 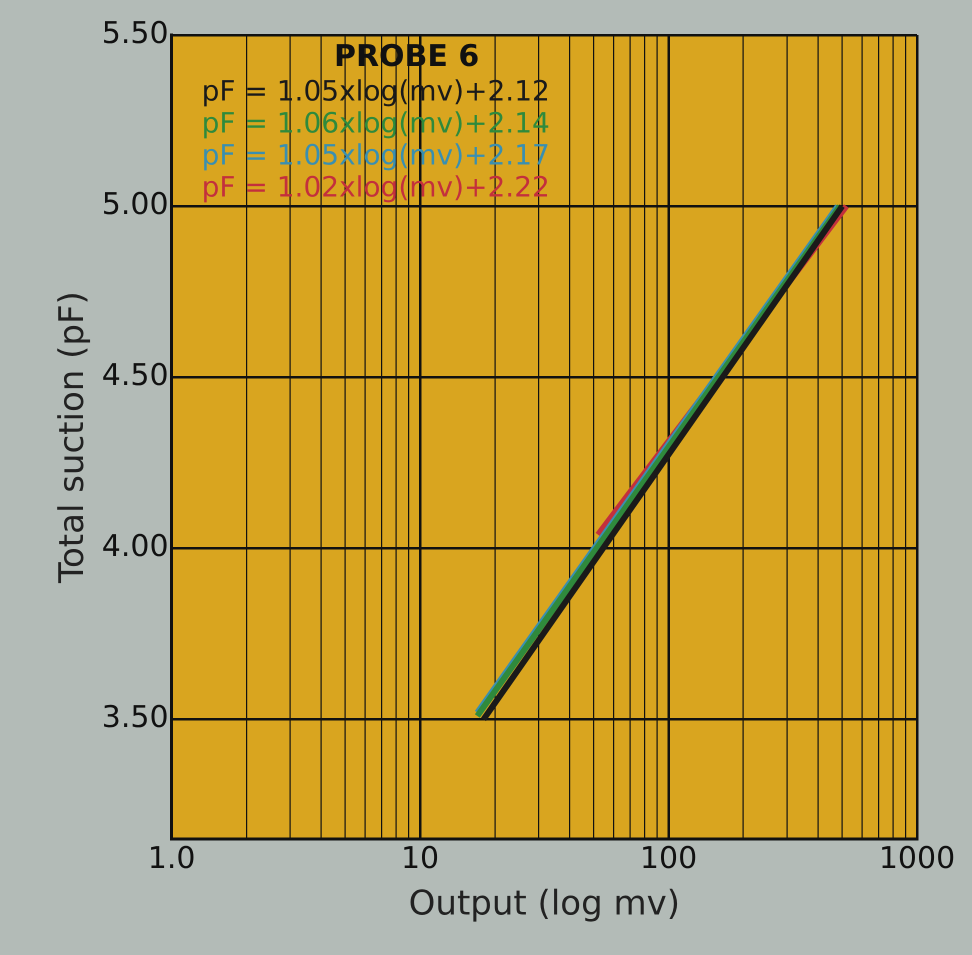 I want to click on y-tick-label: 4.00, so click(x=135, y=546).